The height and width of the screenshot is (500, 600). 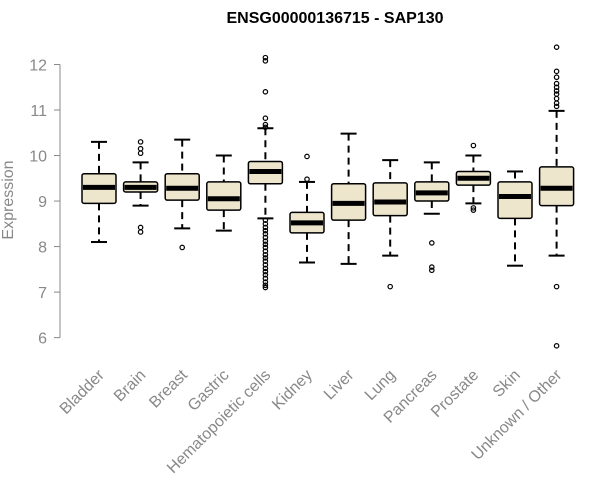 I want to click on chart-title: ENSG00000136715 - SAP130, so click(x=334, y=18).